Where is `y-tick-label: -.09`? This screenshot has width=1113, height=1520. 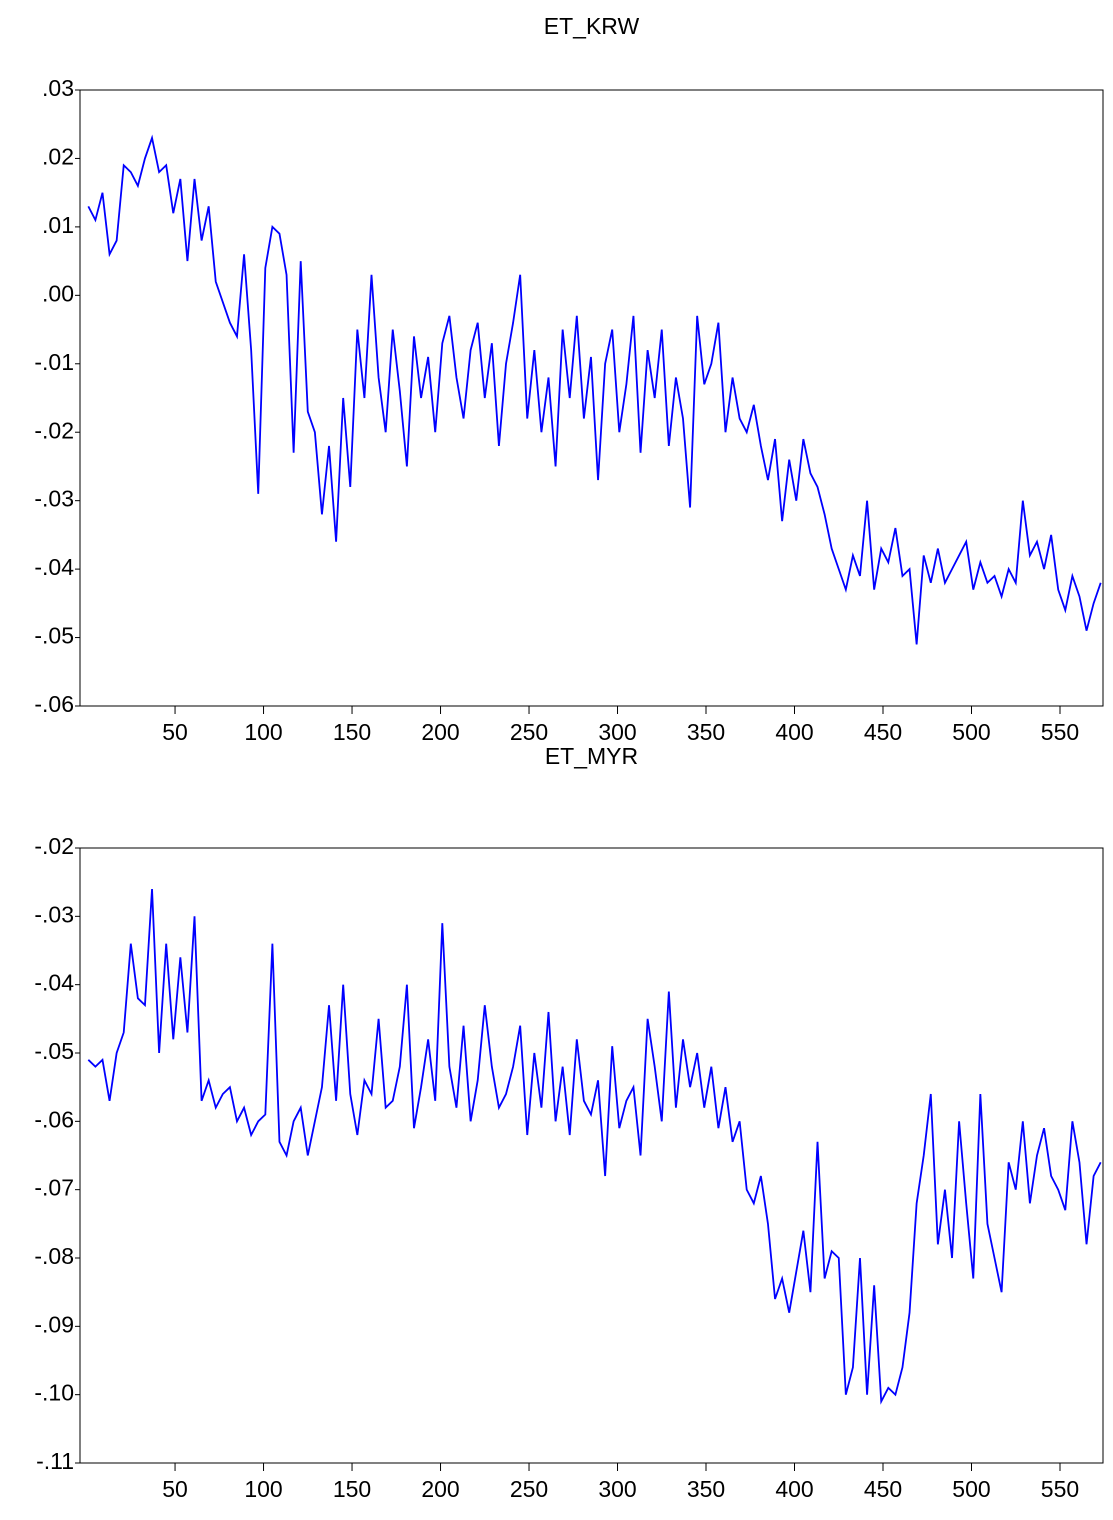
y-tick-label: -.09 is located at coordinates (54, 1324).